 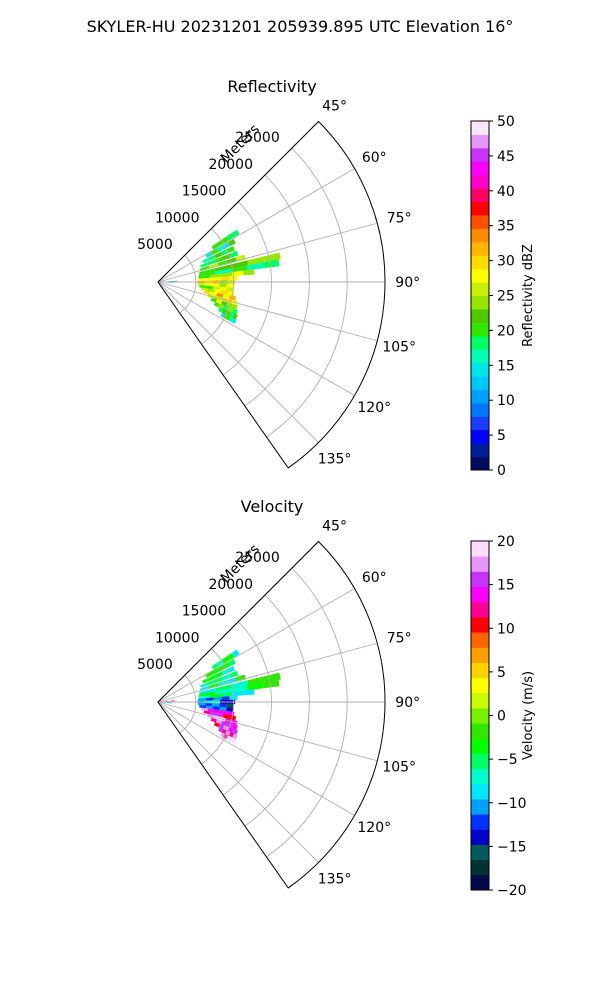 I want to click on colorbar-label: Reflectivity dBZ, so click(x=528, y=295).